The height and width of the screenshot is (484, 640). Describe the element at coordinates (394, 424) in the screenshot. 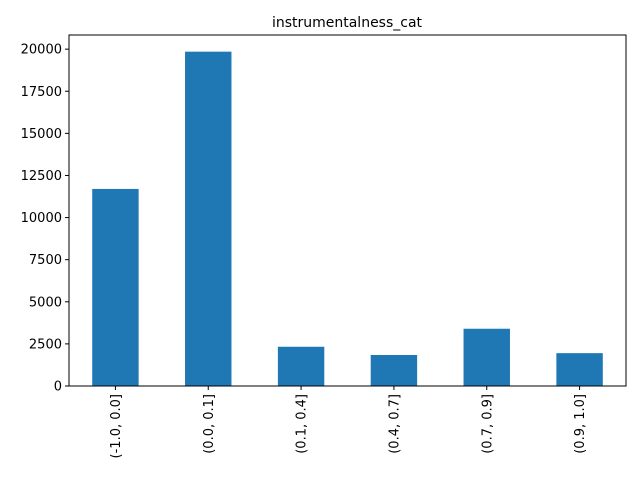

I see `x-tick-label: (0.4, 0.7]` at that location.